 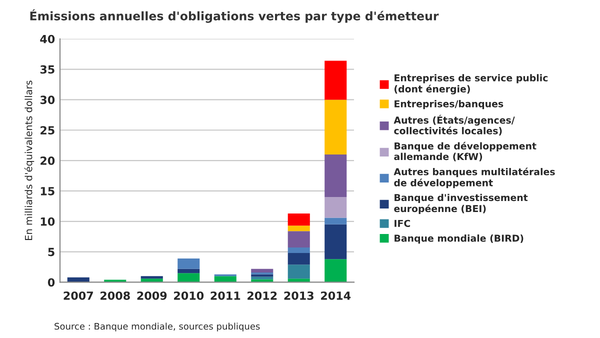 I want to click on y-tick-label: 10, so click(x=47, y=221).